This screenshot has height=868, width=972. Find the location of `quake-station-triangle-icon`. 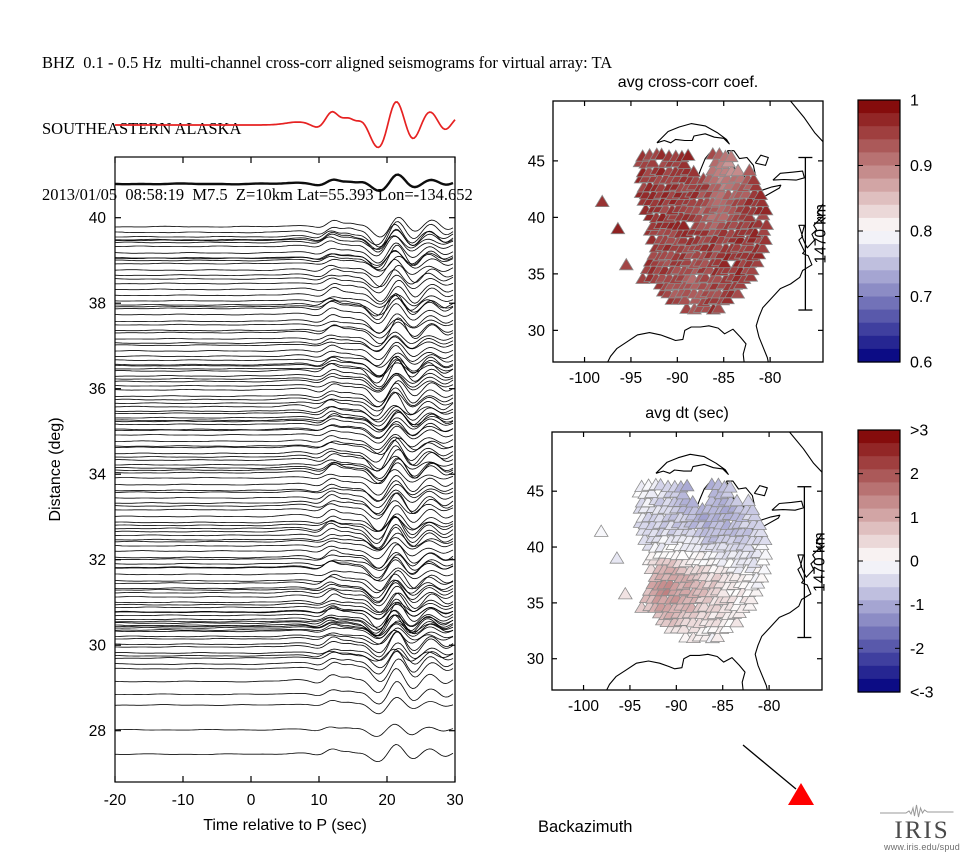

quake-station-triangle-icon is located at coordinates (801, 794).